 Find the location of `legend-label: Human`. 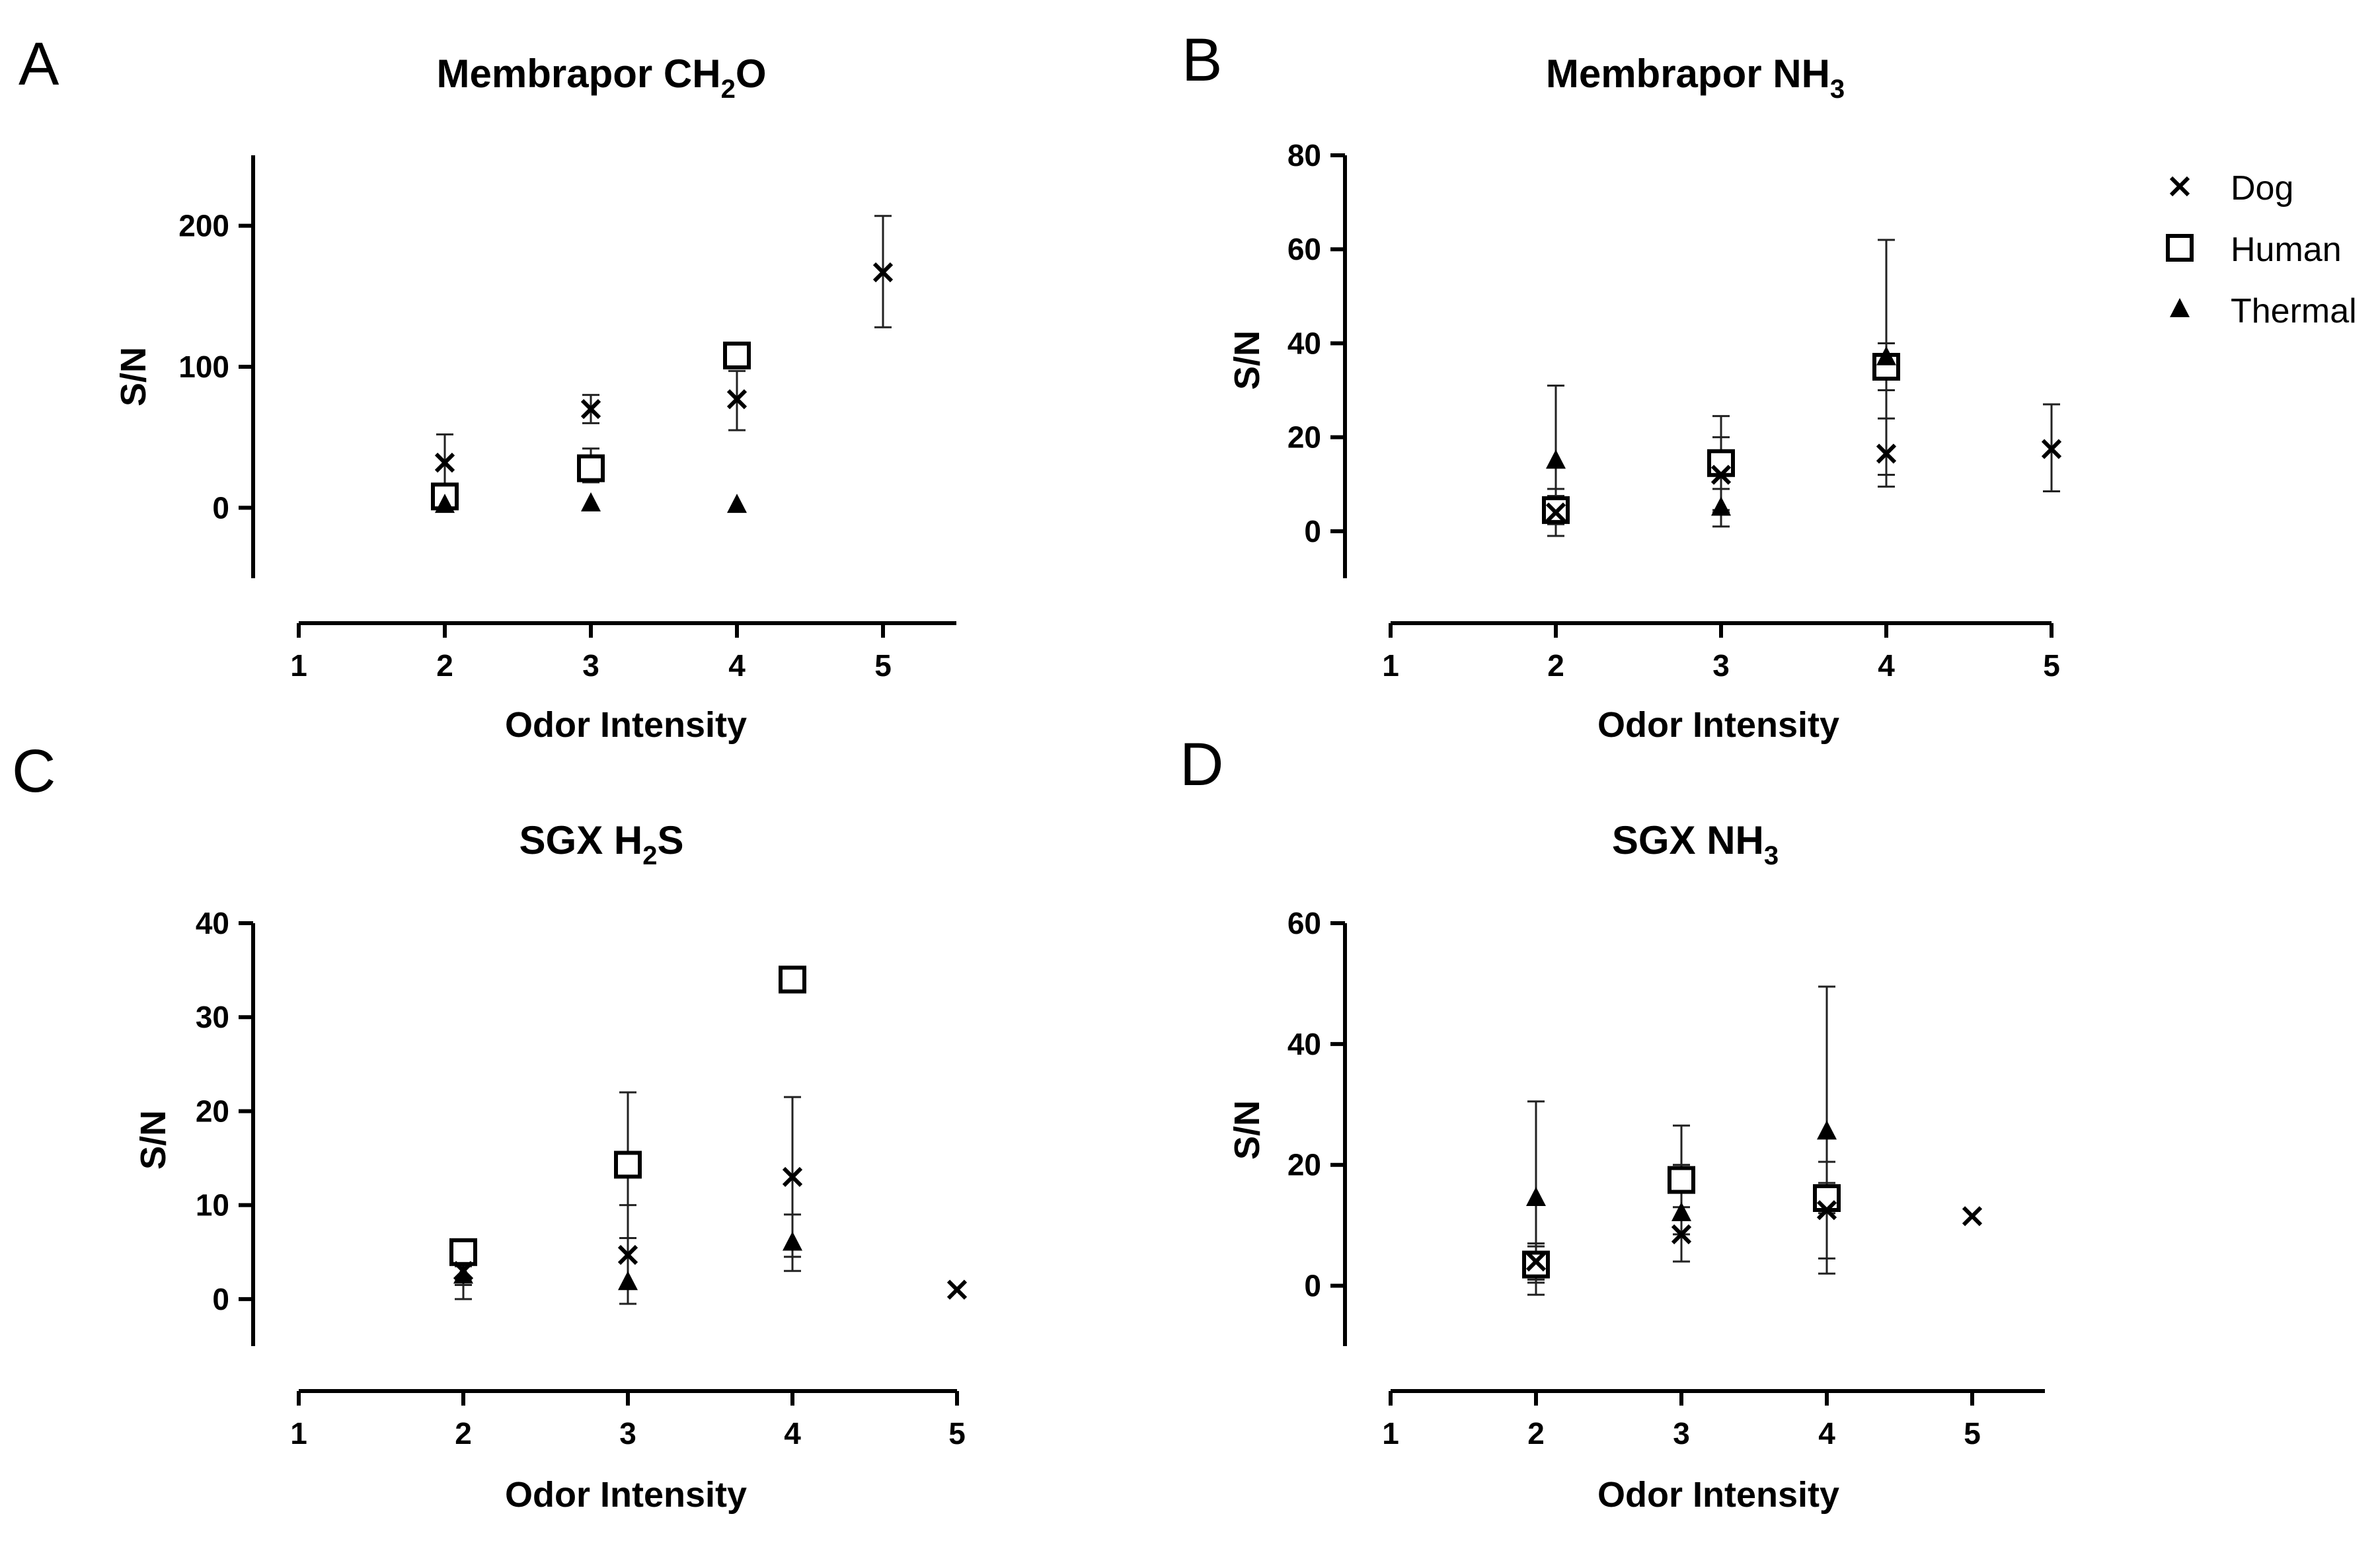

legend-label: Human is located at coordinates (2286, 250).